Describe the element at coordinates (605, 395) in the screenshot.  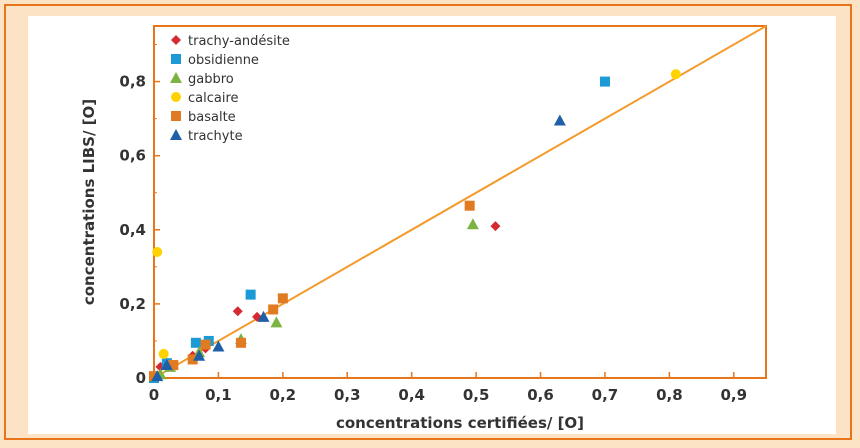
I see `x-tick-label: 0,7` at that location.